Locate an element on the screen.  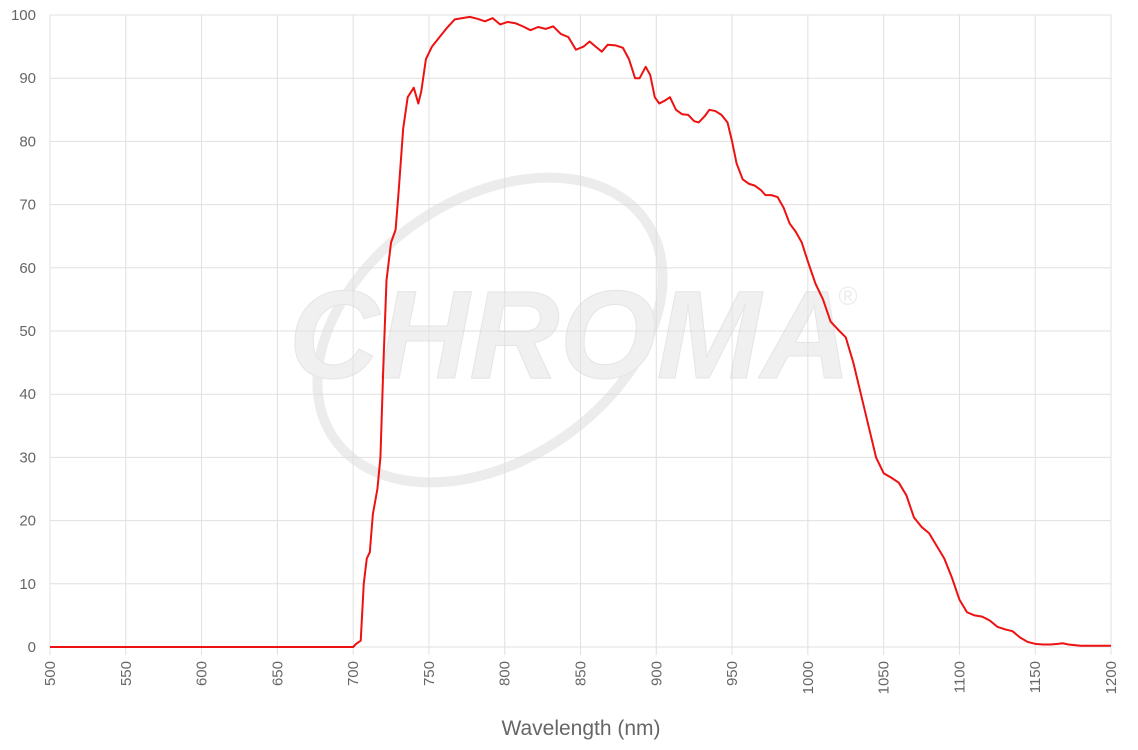
x-tick-label: 1200 is located at coordinates (1111, 677).